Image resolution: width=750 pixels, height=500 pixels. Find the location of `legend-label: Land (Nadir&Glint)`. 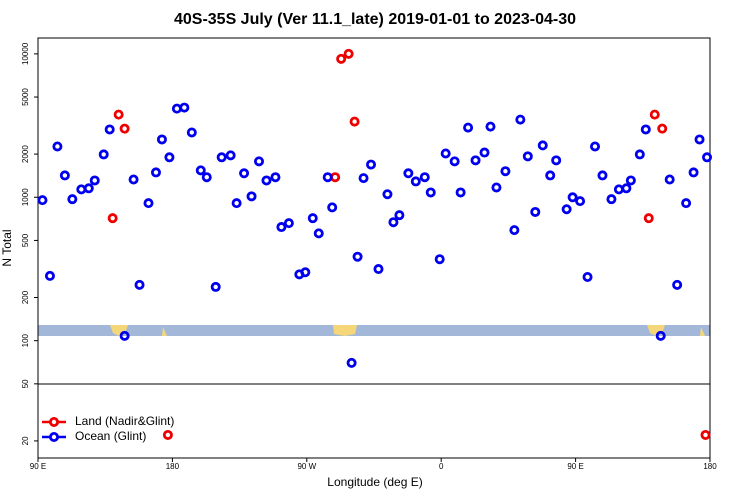

legend-label: Land (Nadir&Glint) is located at coordinates (124, 421).